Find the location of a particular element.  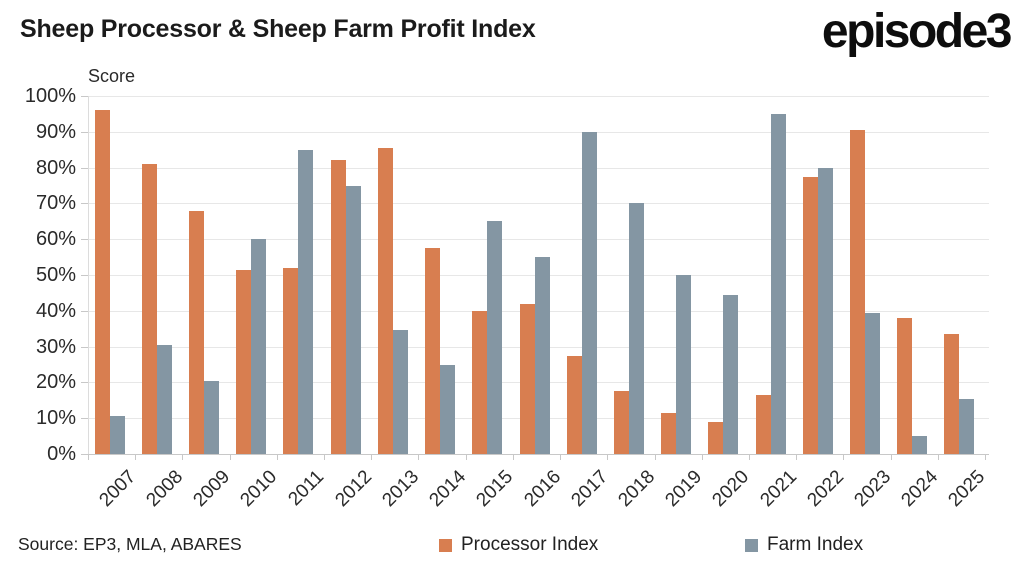

bar-farm-index-2015 is located at coordinates (495, 337).